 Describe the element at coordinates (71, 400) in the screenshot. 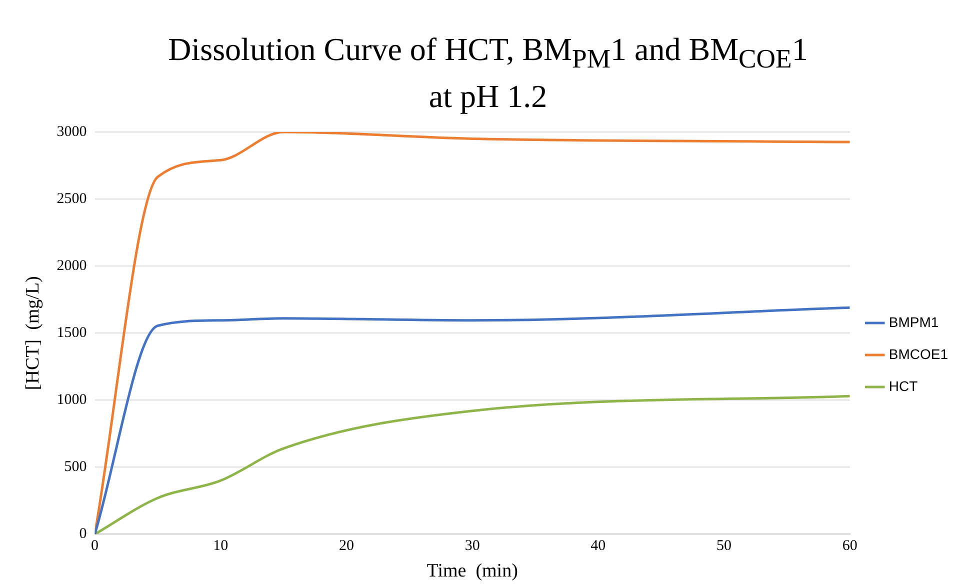

I see `y-tick-label: 1000` at that location.